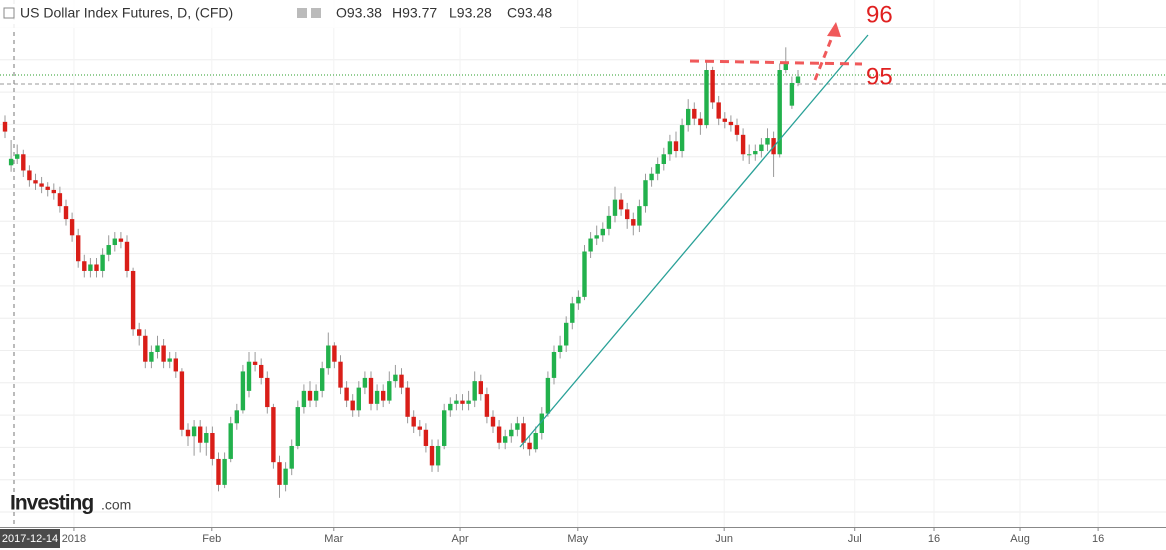 This screenshot has width=1166, height=550. I want to click on x-tick-label: 2018, so click(74, 539).